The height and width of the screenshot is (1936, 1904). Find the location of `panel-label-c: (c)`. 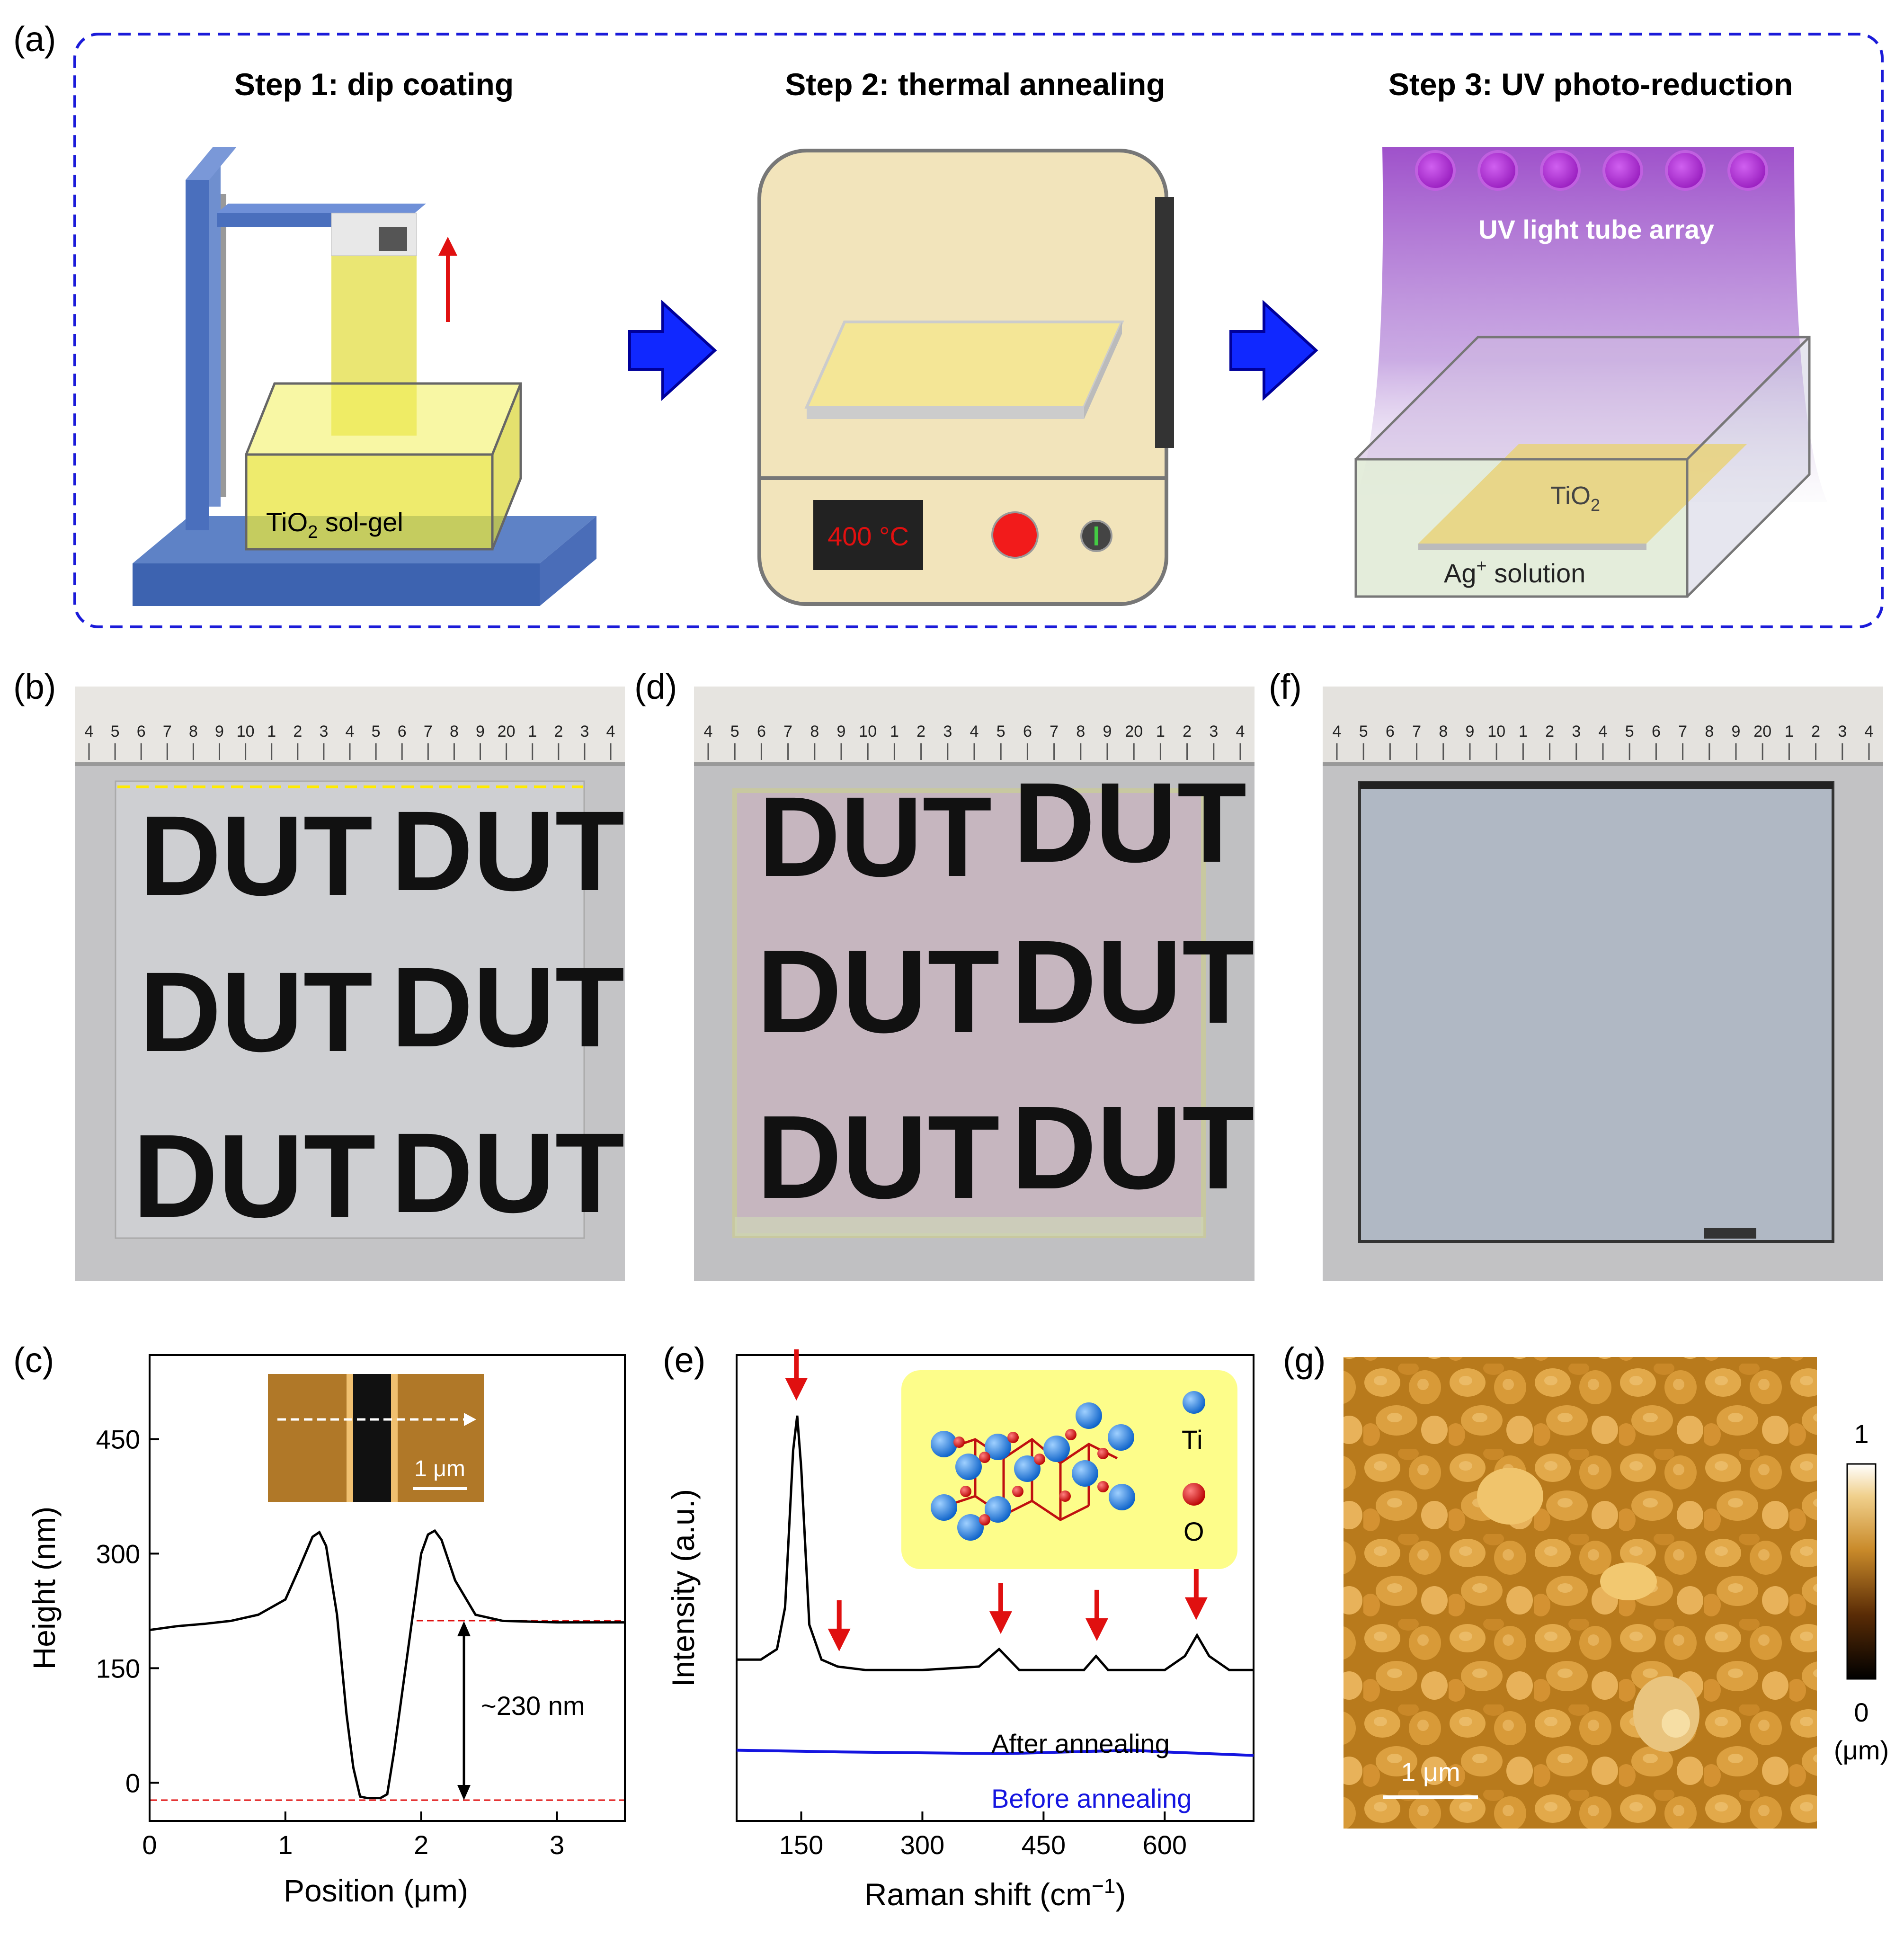

panel-label-c: (c) is located at coordinates (33, 1360).